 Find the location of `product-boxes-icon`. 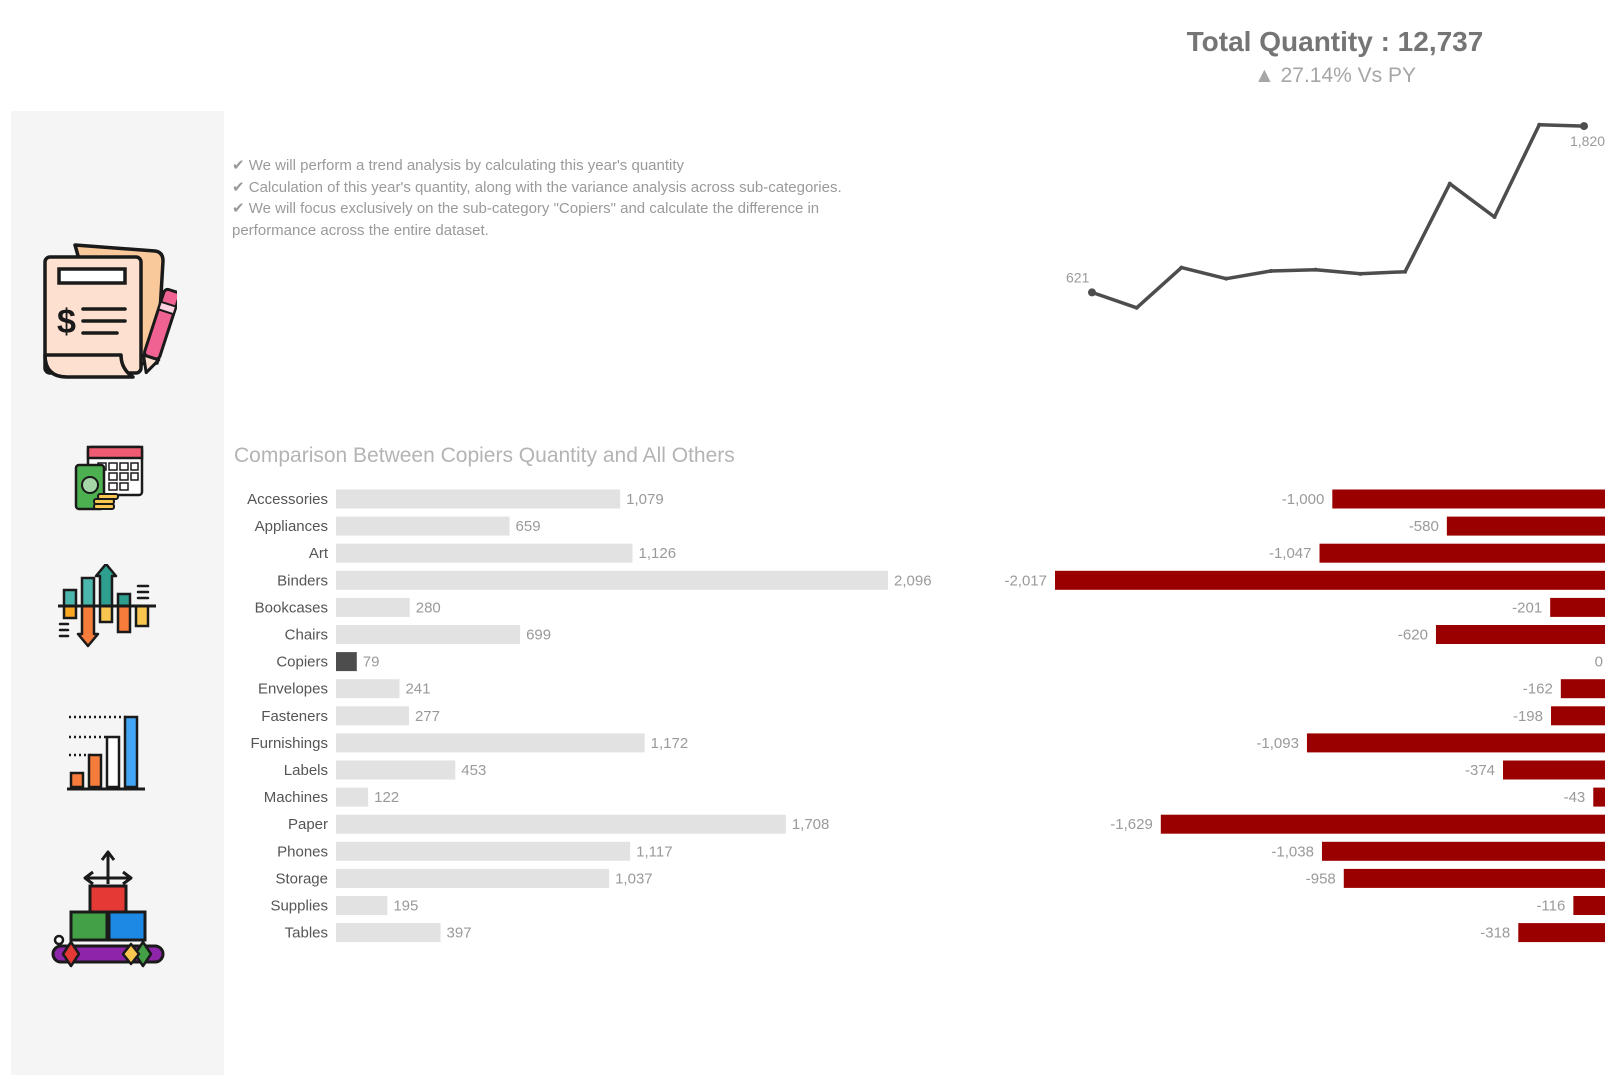

product-boxes-icon is located at coordinates (108, 909).